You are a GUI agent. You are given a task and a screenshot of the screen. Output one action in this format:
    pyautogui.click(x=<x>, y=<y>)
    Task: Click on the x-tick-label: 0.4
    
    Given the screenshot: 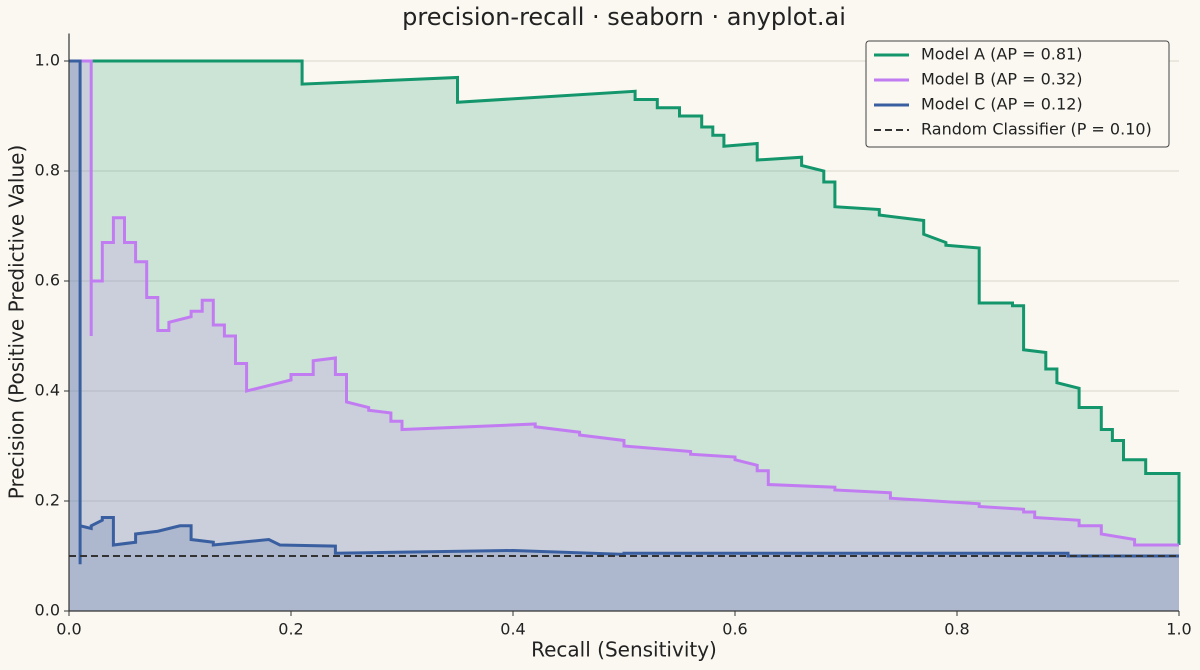 What is the action you would take?
    pyautogui.click(x=512, y=629)
    